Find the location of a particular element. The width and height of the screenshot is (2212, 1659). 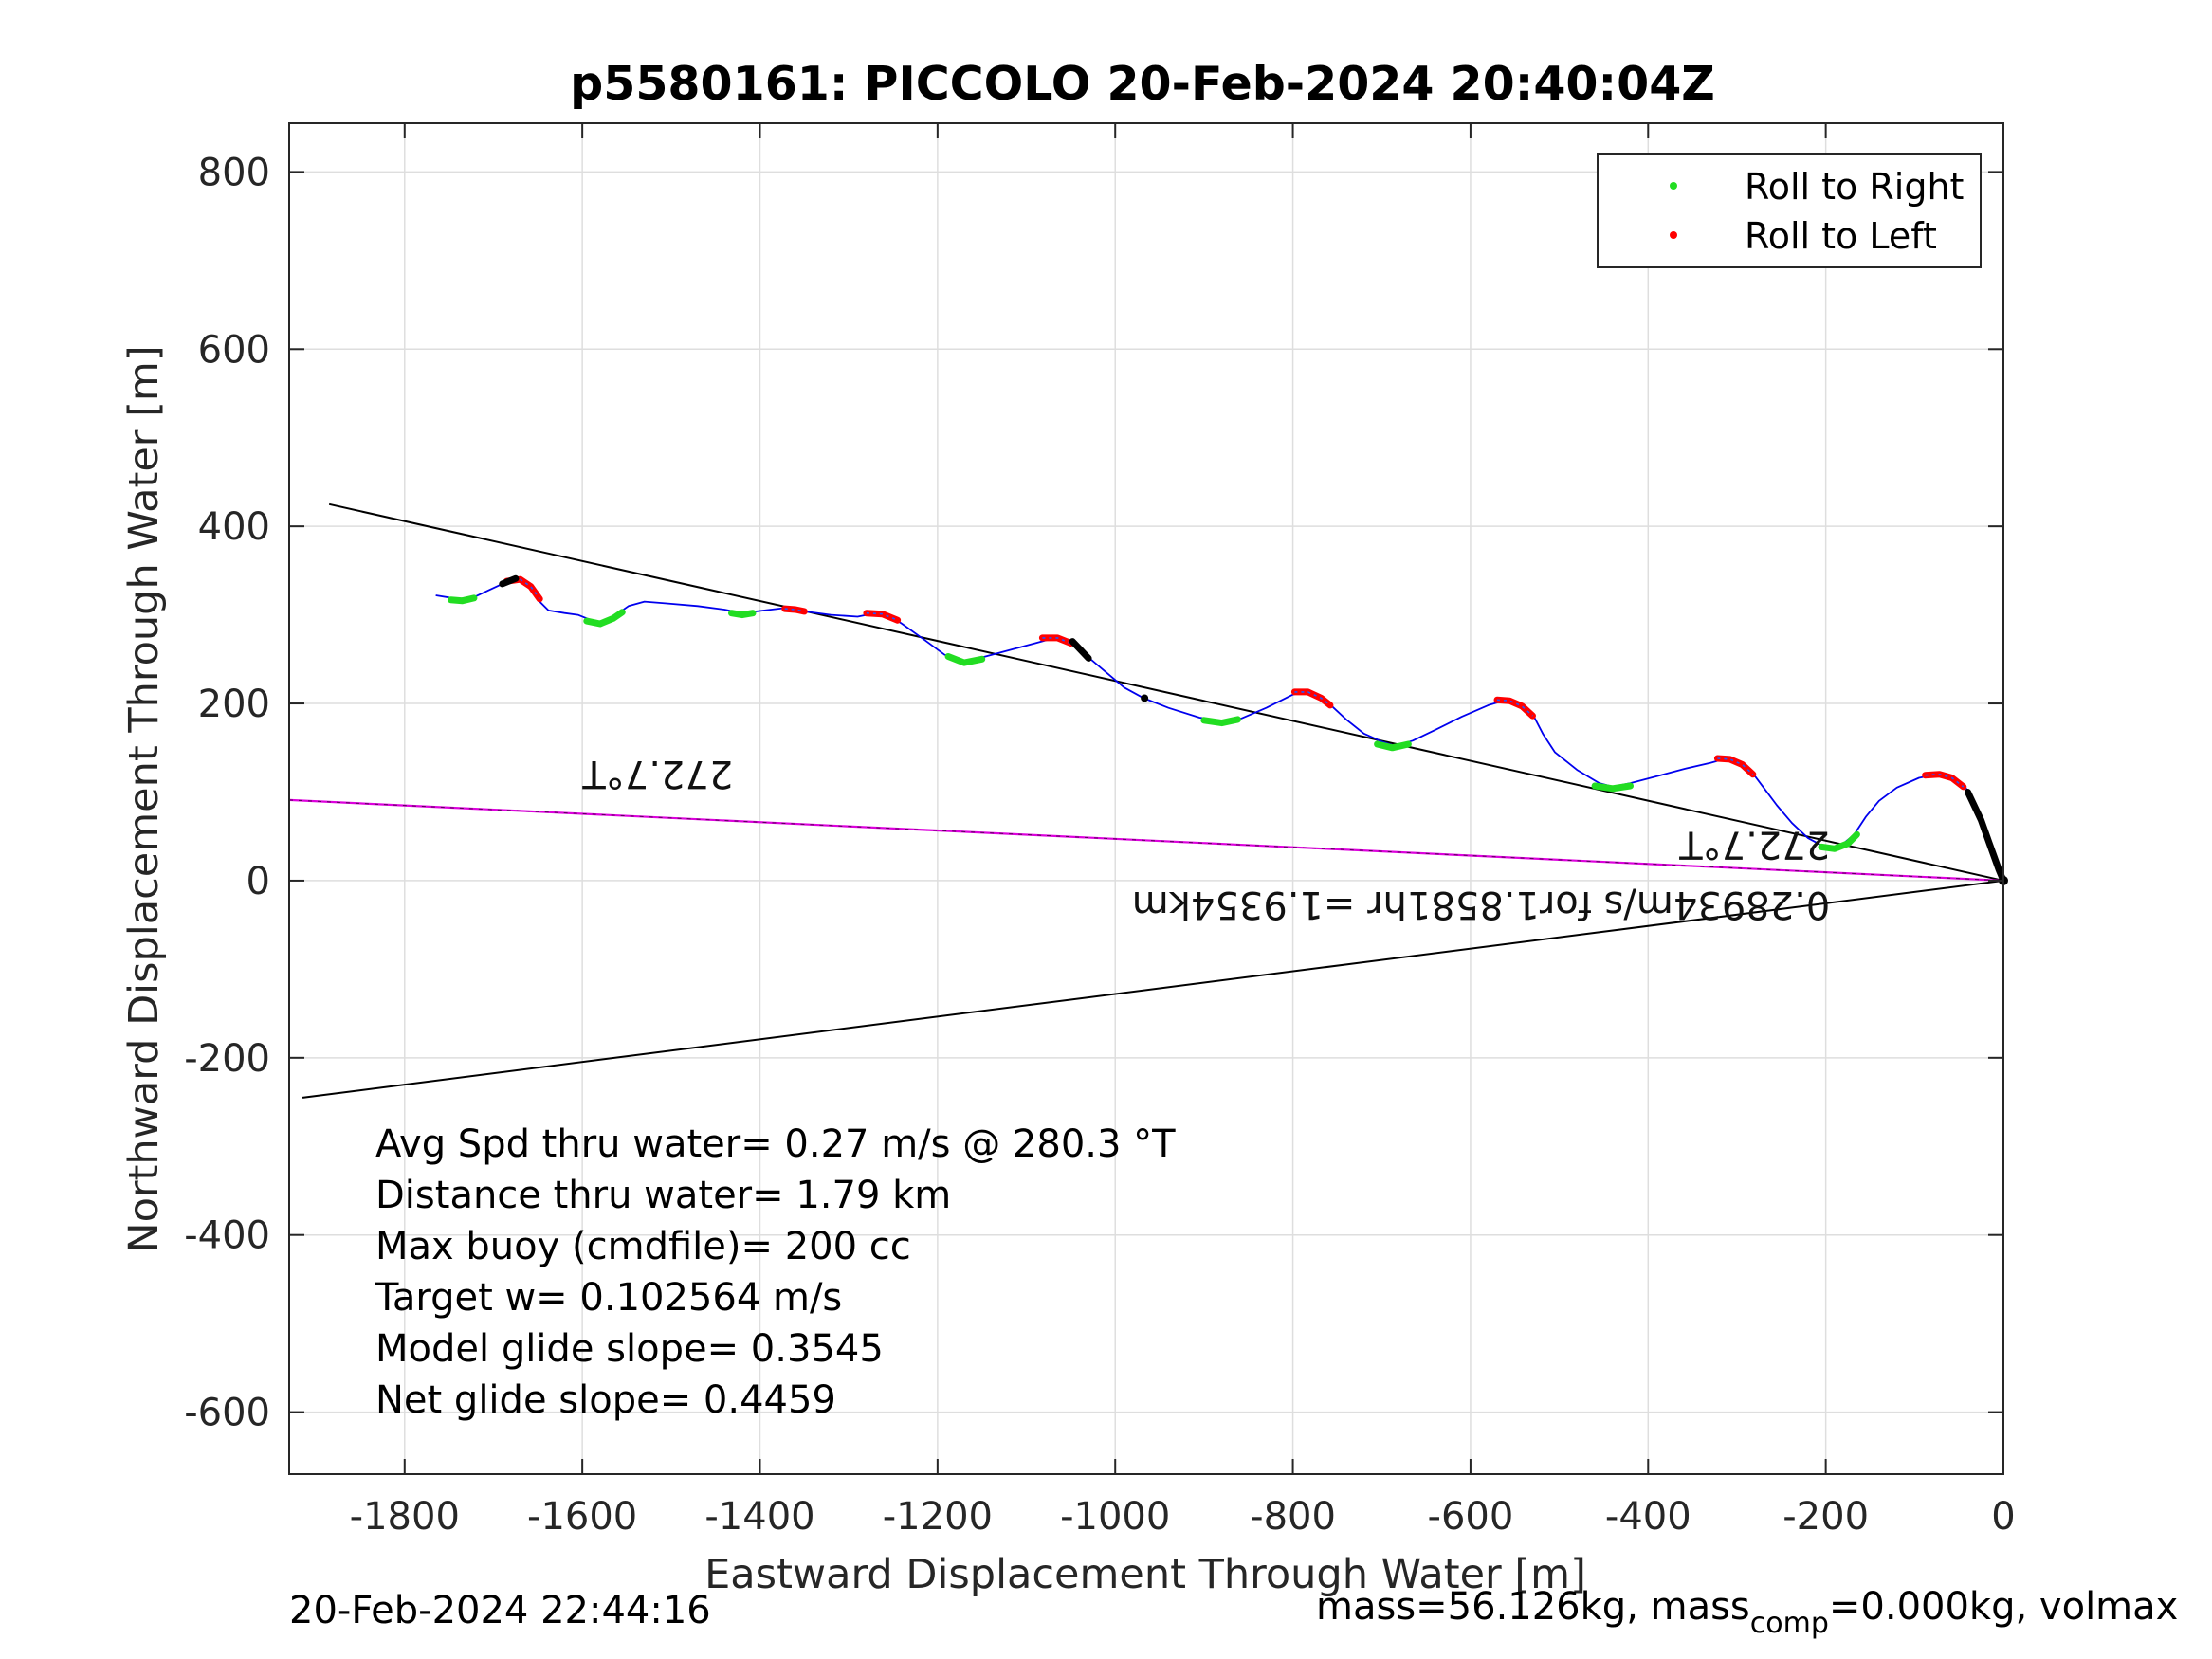

y-tick-label: 400 is located at coordinates (234, 527).